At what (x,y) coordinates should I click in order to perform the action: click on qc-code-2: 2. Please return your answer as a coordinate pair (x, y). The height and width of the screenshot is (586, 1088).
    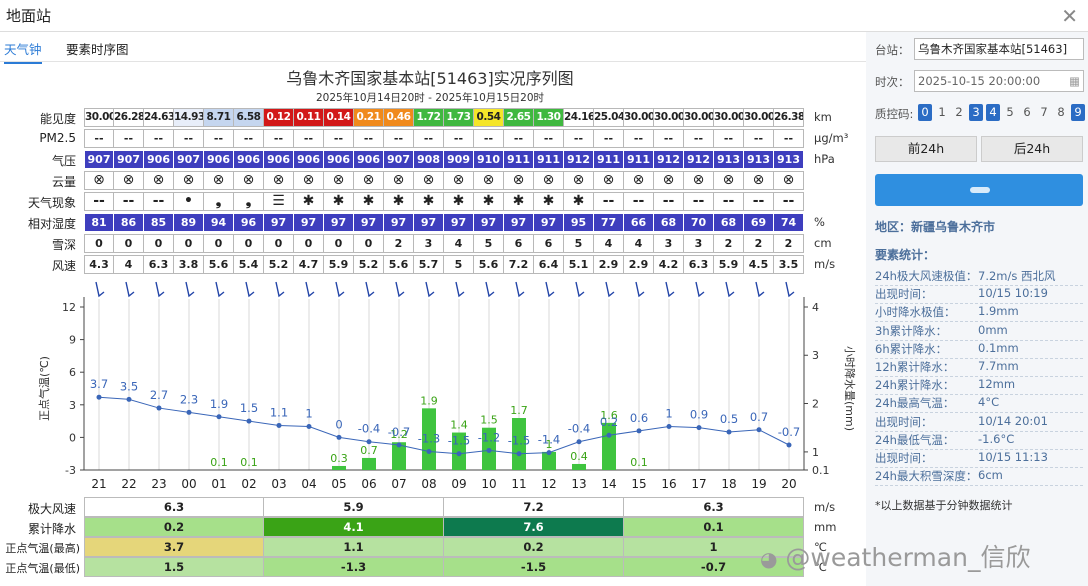
    Looking at the image, I should click on (959, 112).